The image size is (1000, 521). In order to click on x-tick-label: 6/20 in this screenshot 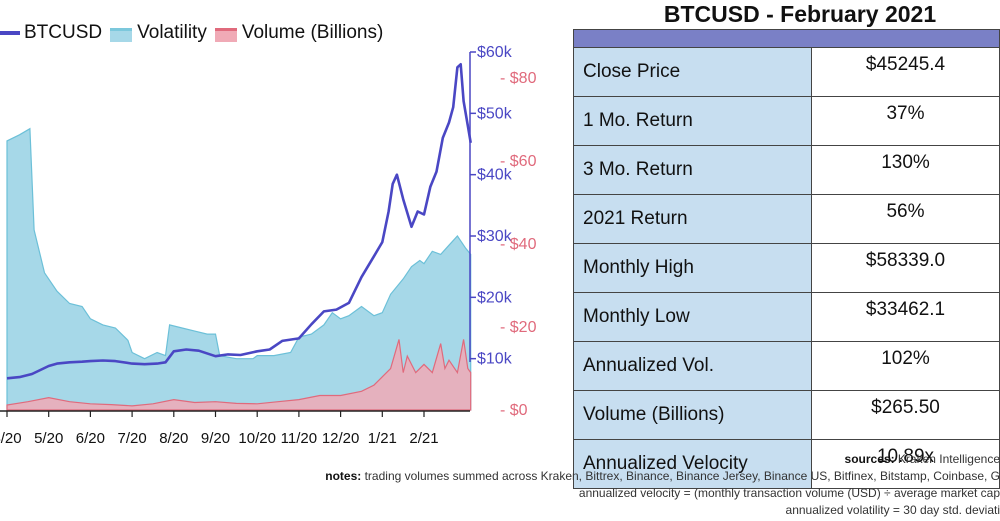, I will do `click(90, 438)`.